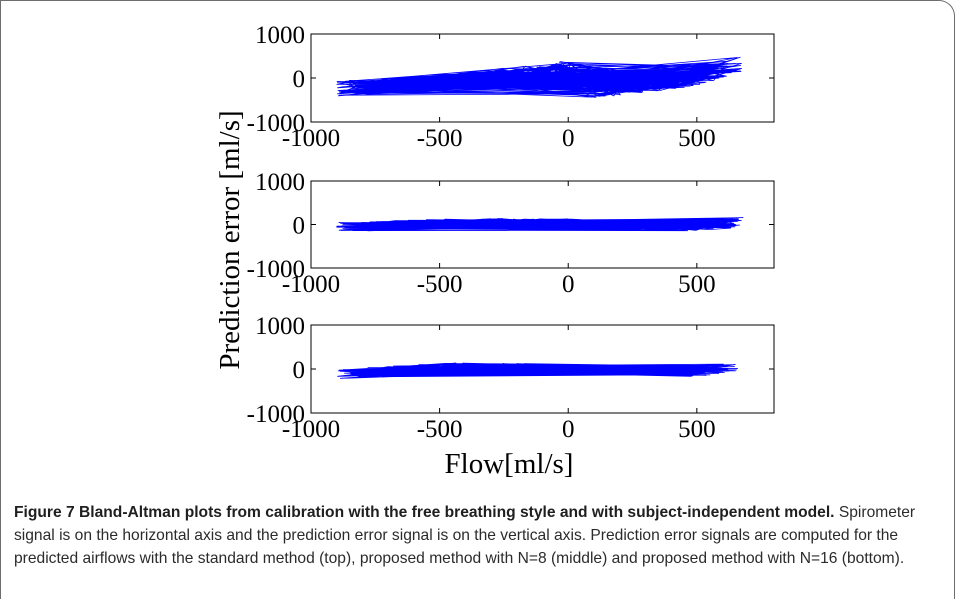  Describe the element at coordinates (44, 512) in the screenshot. I see `caption-label: Figure 7` at that location.